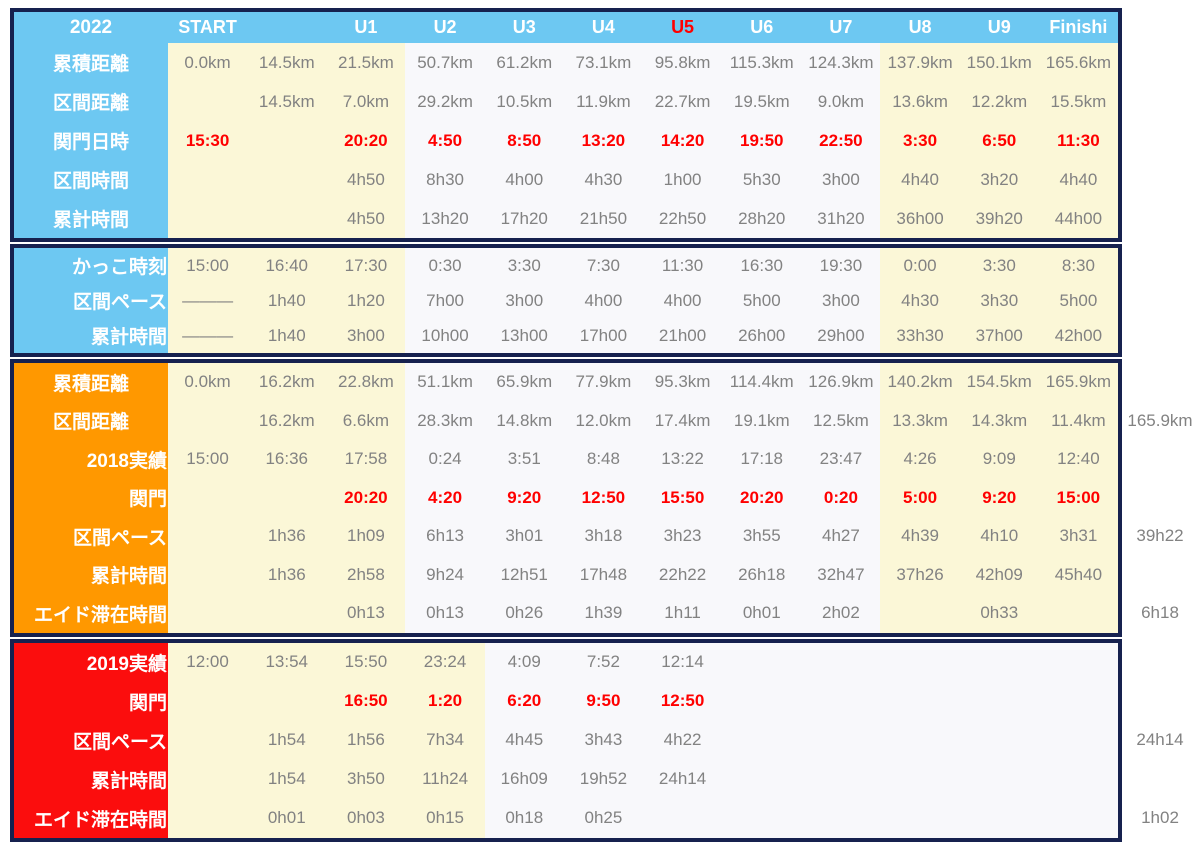  What do you see at coordinates (841, 101) in the screenshot?
I see `data-cell: 9.0km` at bounding box center [841, 101].